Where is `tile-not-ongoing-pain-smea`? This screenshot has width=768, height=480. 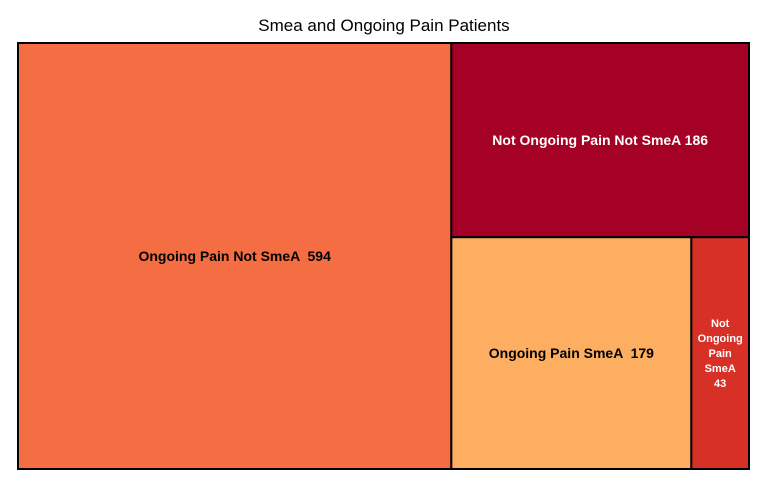 tile-not-ongoing-pain-smea is located at coordinates (720, 353).